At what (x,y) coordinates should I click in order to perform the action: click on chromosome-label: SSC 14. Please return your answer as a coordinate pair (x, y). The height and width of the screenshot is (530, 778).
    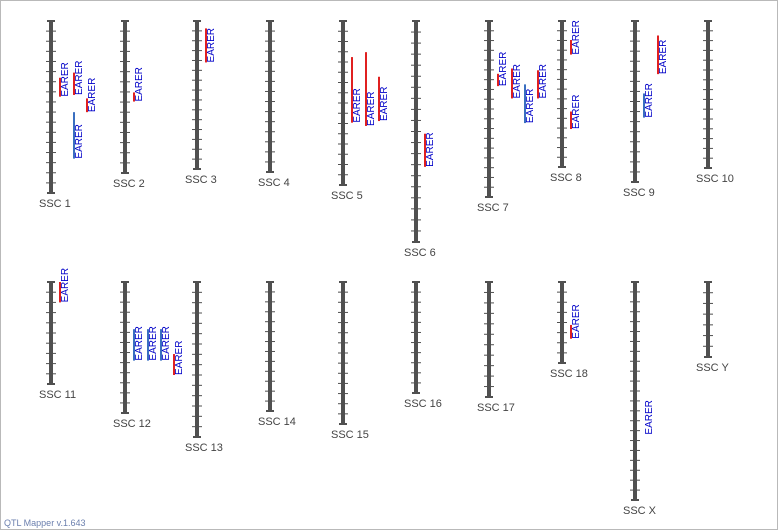
    Looking at the image, I should click on (277, 422).